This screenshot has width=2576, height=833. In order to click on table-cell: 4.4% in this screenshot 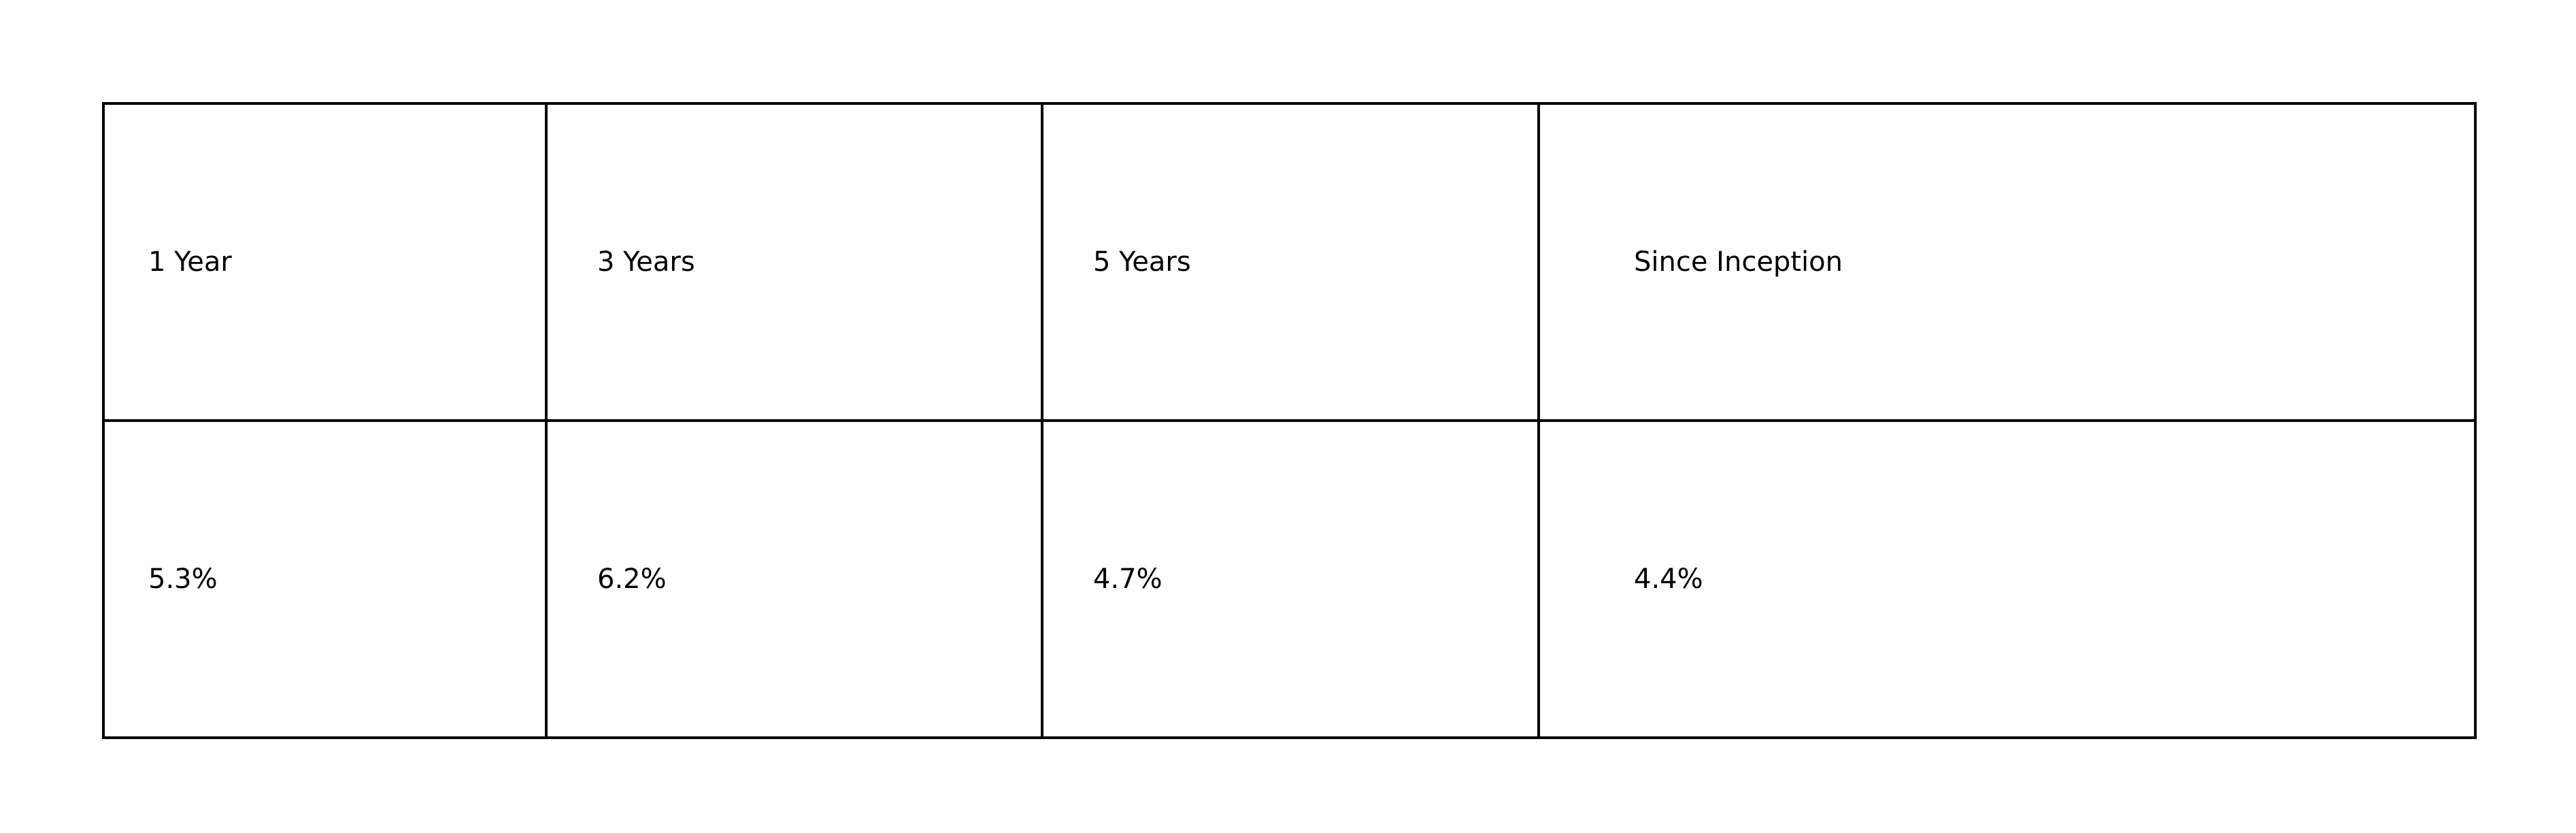, I will do `click(2007, 579)`.